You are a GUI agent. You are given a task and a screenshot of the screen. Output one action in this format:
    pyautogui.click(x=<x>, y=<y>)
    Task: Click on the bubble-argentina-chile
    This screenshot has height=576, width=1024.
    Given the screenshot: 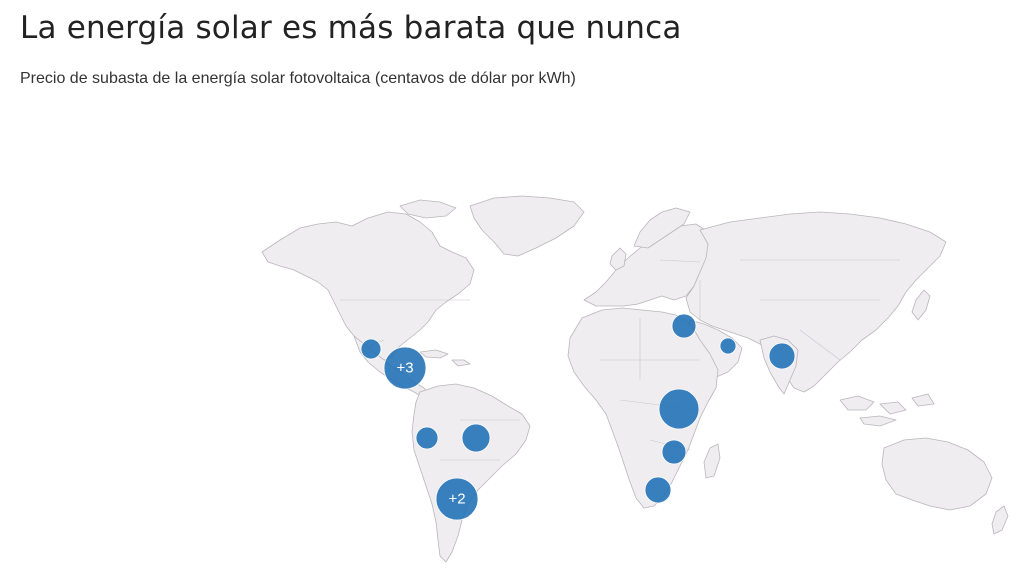 What is the action you would take?
    pyautogui.click(x=457, y=499)
    